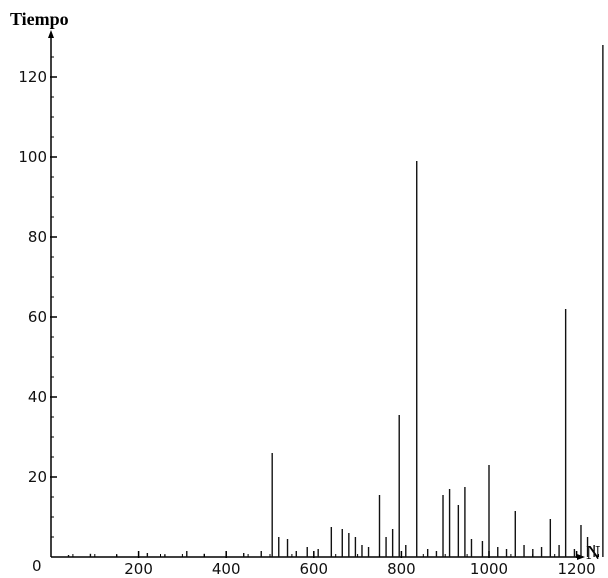 This screenshot has width=608, height=578. I want to click on x-tick-label: 400, so click(226, 569).